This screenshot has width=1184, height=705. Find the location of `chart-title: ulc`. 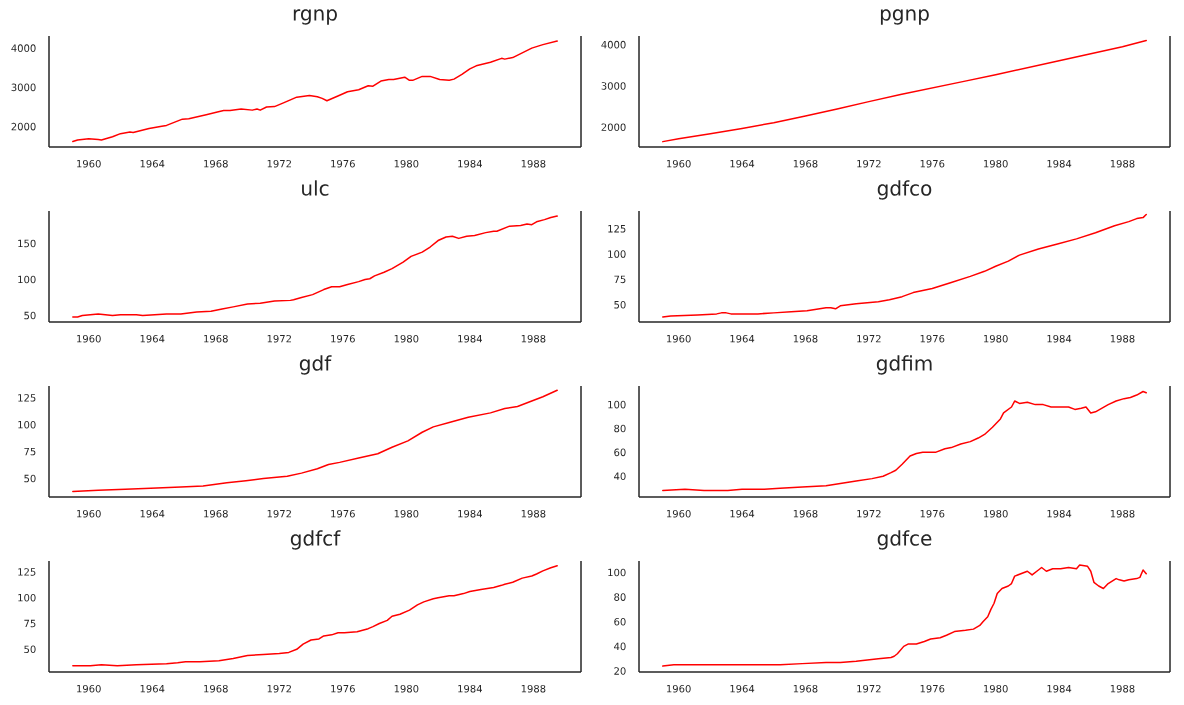

chart-title: ulc is located at coordinates (315, 188).